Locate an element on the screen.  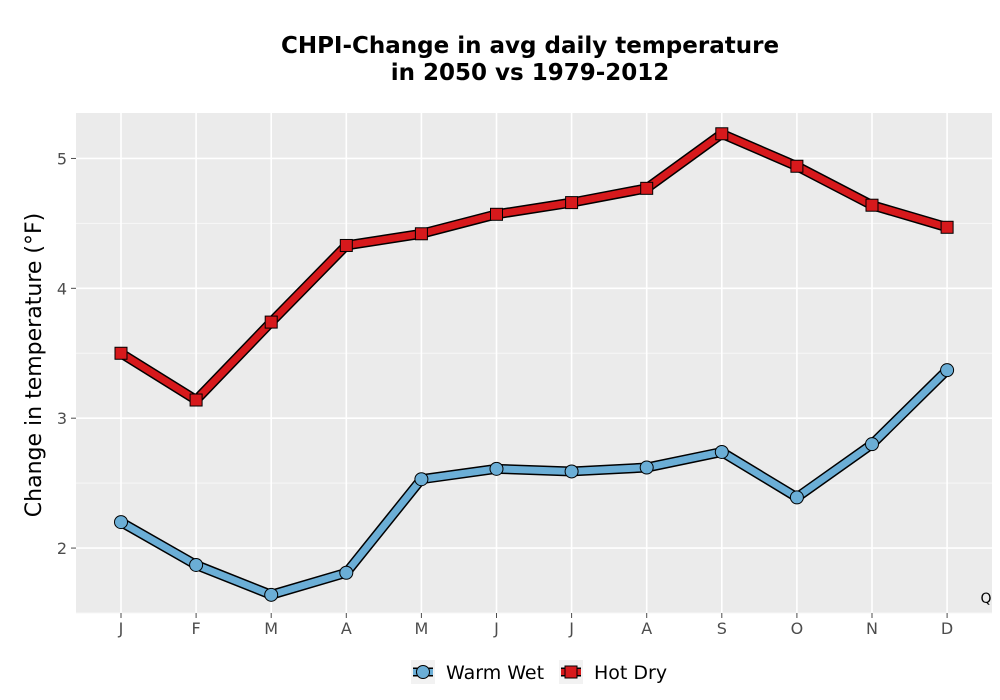
y-axis-title: Change in temperature (°F) is located at coordinates (34, 365).